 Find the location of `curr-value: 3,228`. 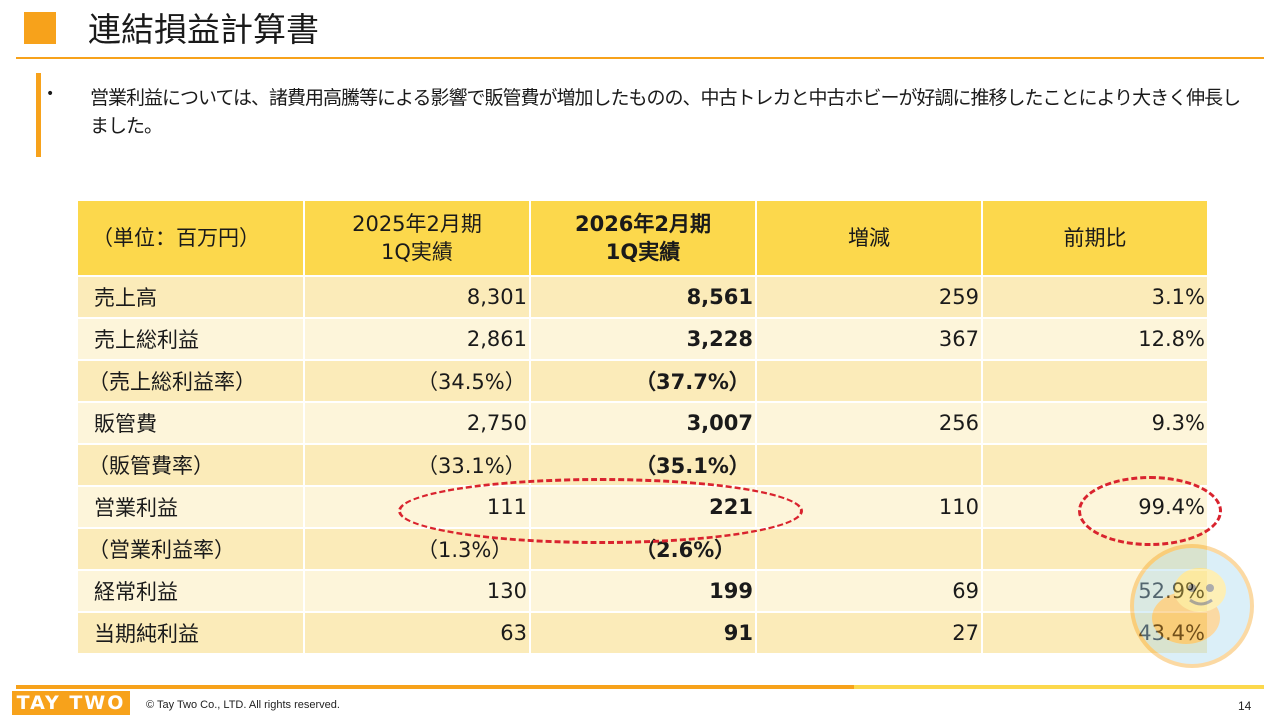

curr-value: 3,228 is located at coordinates (643, 339).